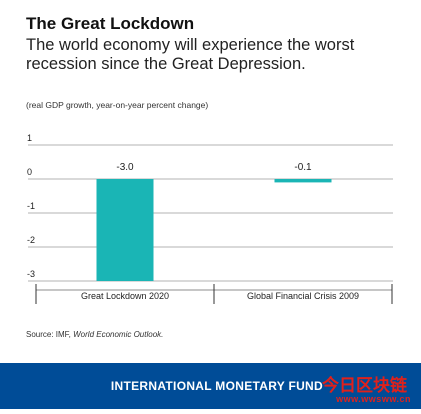 This screenshot has height=414, width=421. Describe the element at coordinates (303, 167) in the screenshot. I see `data-label: -0.1` at that location.